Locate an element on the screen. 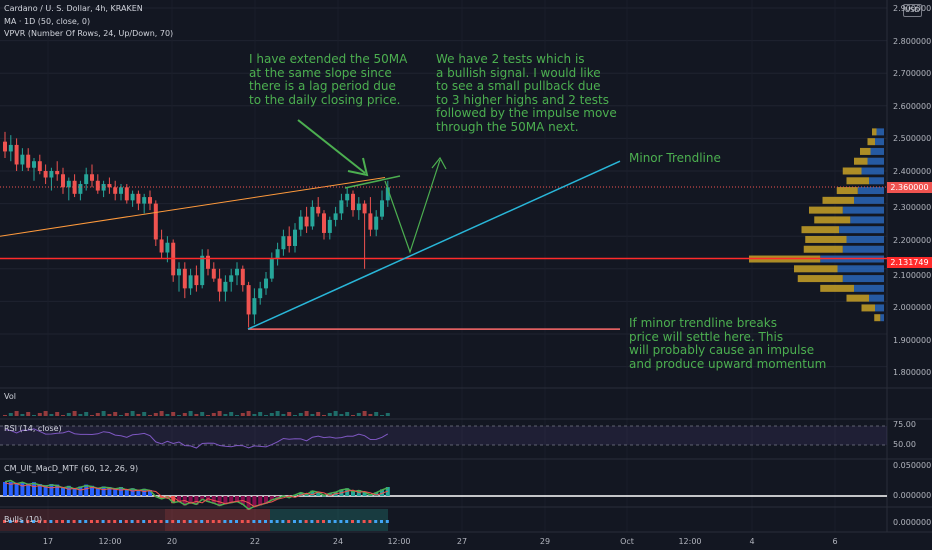 The width and height of the screenshot is (932, 550). candles is located at coordinates (196, 229).